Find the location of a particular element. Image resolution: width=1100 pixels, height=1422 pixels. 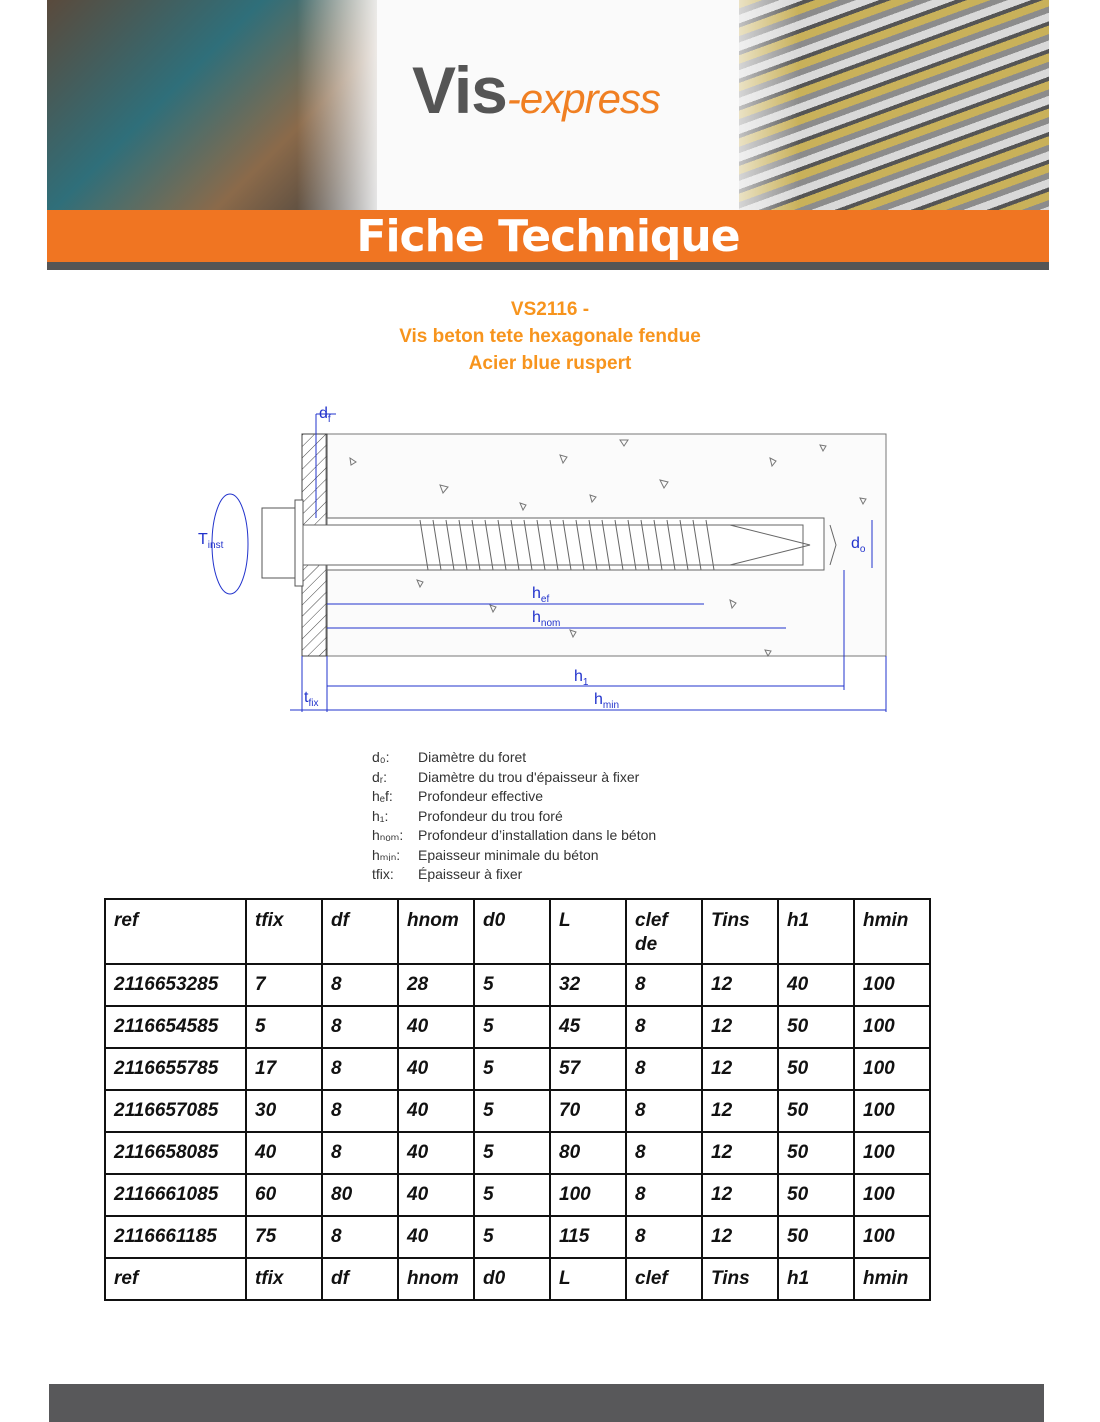

divider is located at coordinates (548, 266).